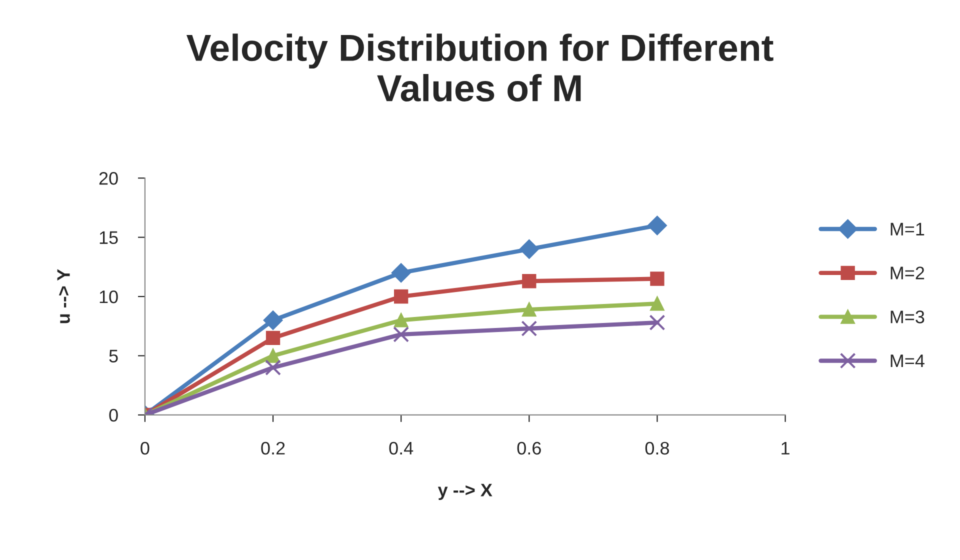  Describe the element at coordinates (529, 448) in the screenshot. I see `x-tick-label: 0.6` at that location.